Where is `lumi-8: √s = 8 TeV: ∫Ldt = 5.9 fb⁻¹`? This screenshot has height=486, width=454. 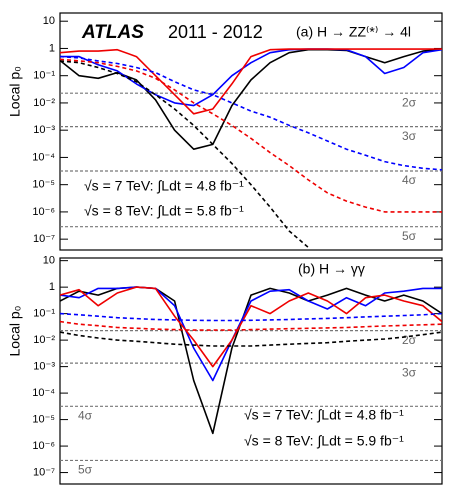 lumi-8: √s = 8 TeV: ∫Ldt = 5.9 fb⁻¹ is located at coordinates (324, 441).